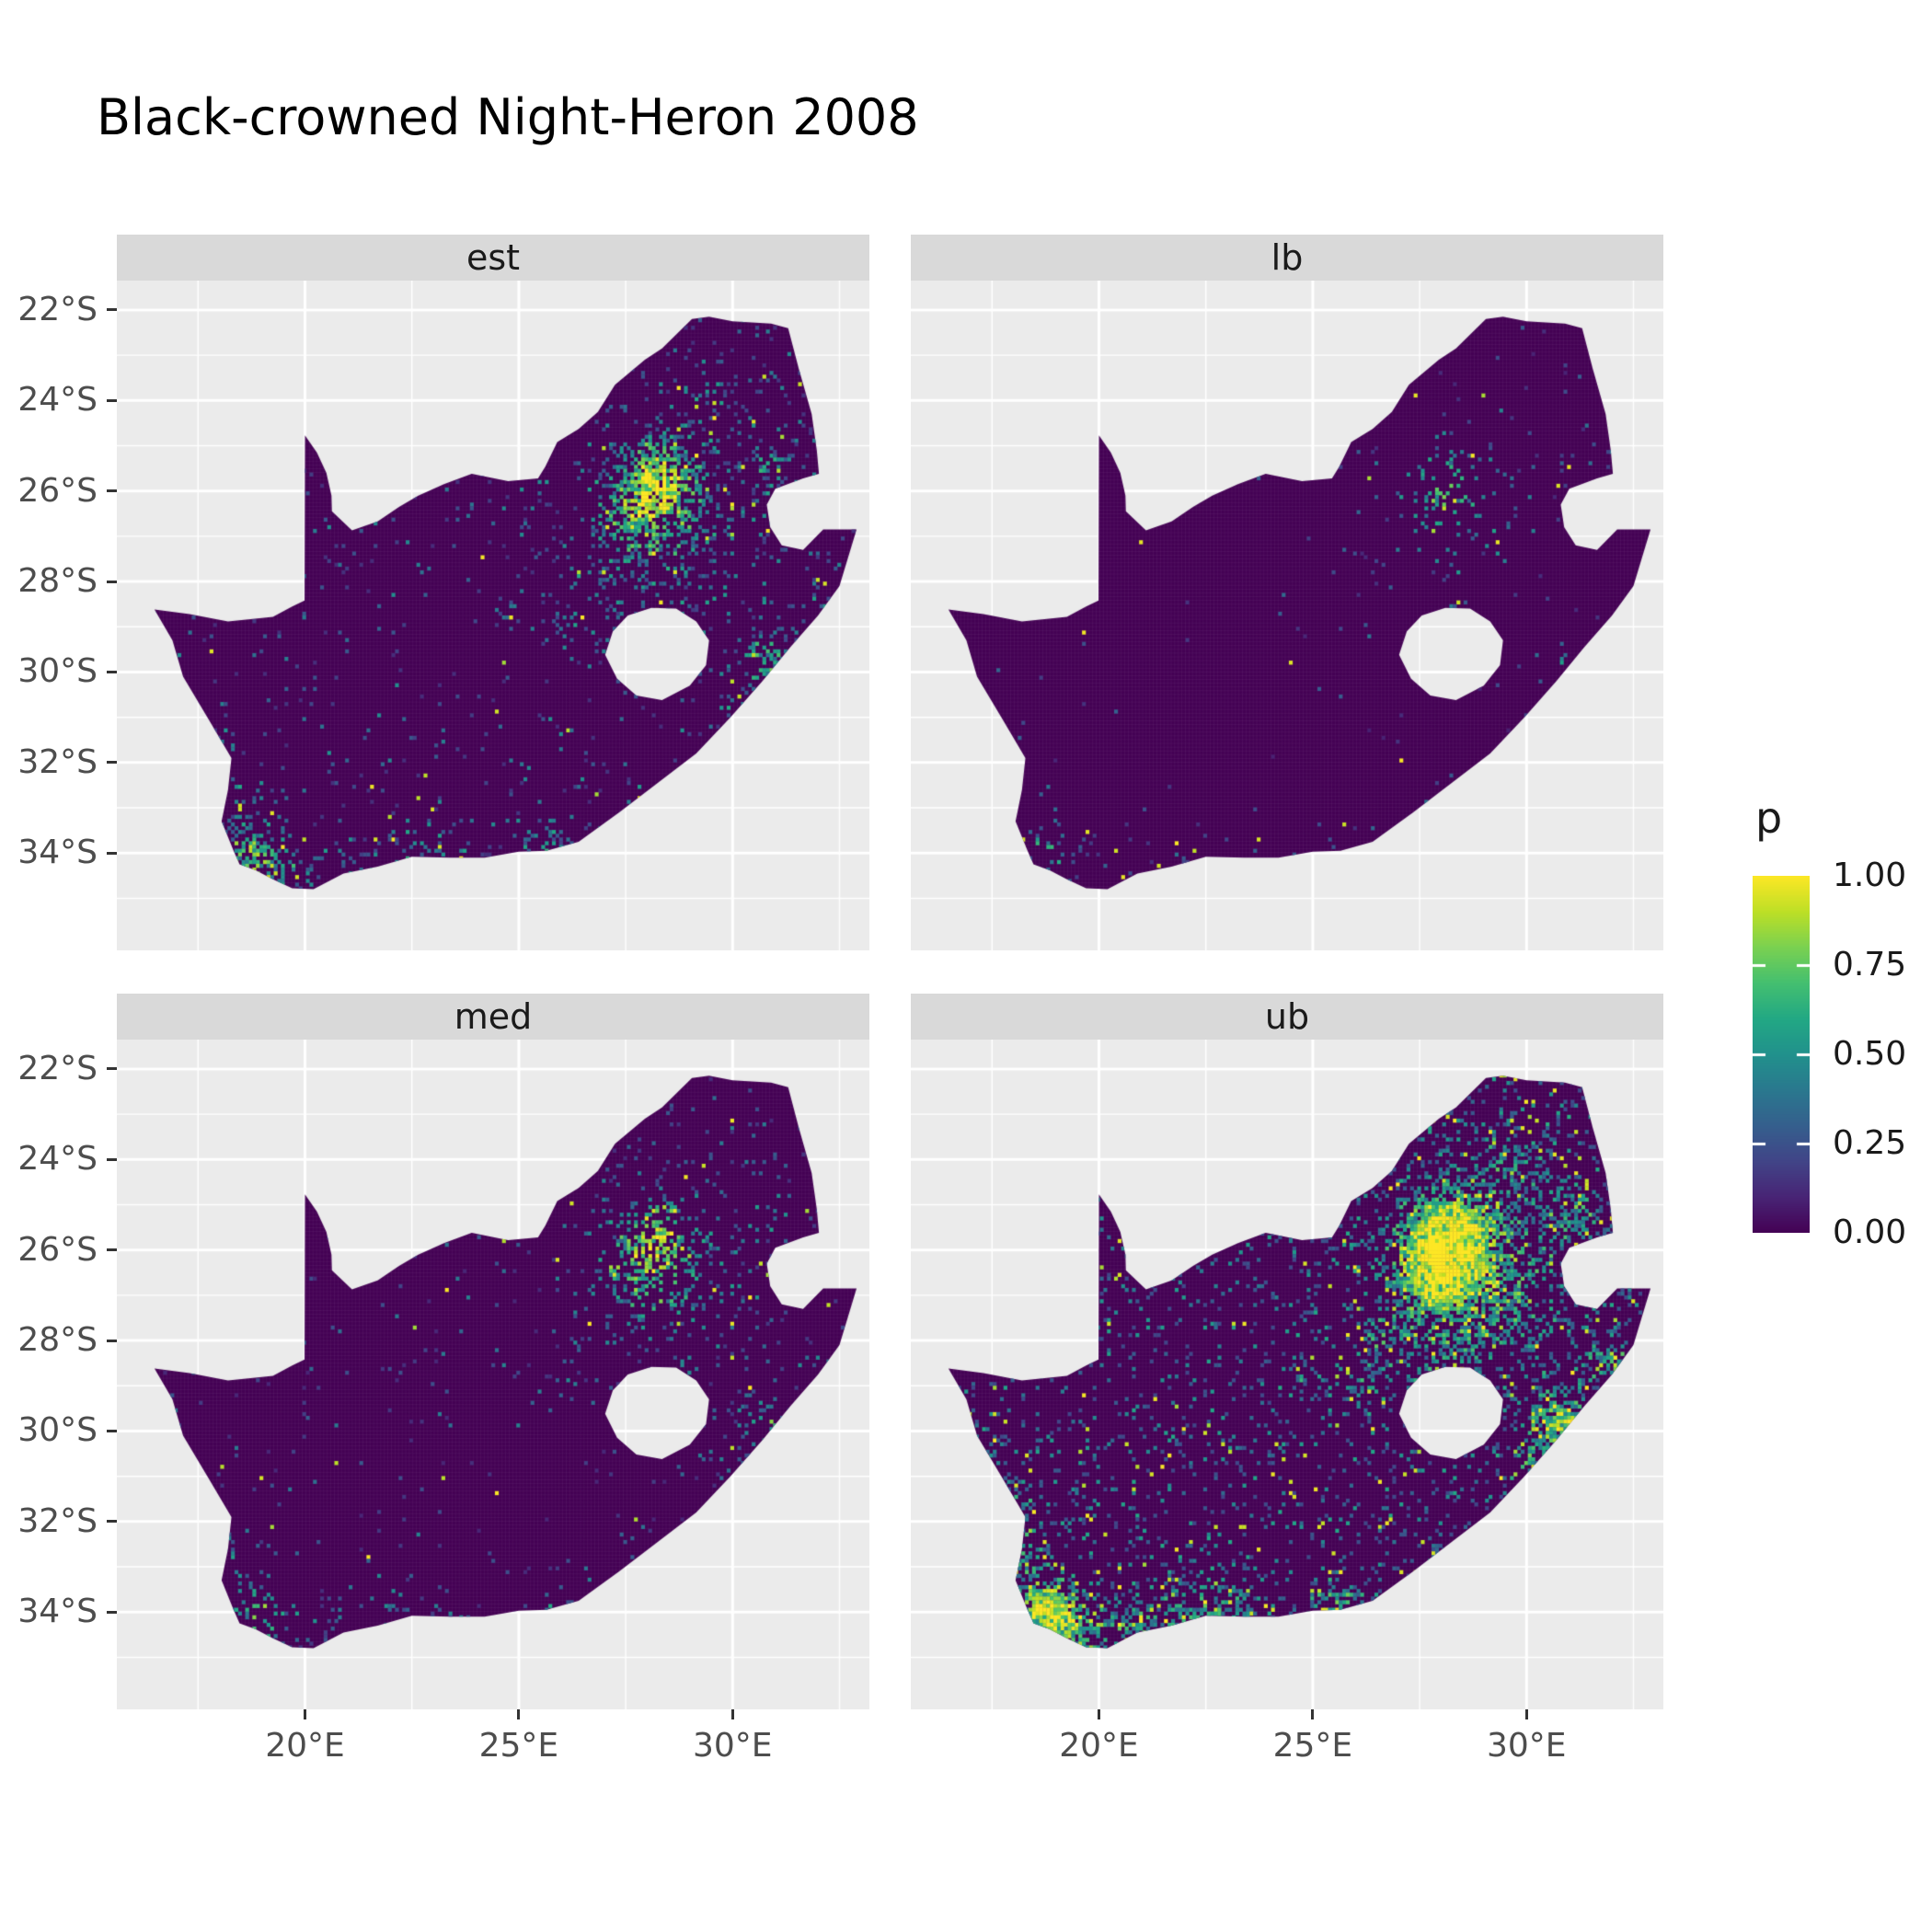  I want to click on plot-title: Black-crowned Night-Heron 2008, so click(508, 117).